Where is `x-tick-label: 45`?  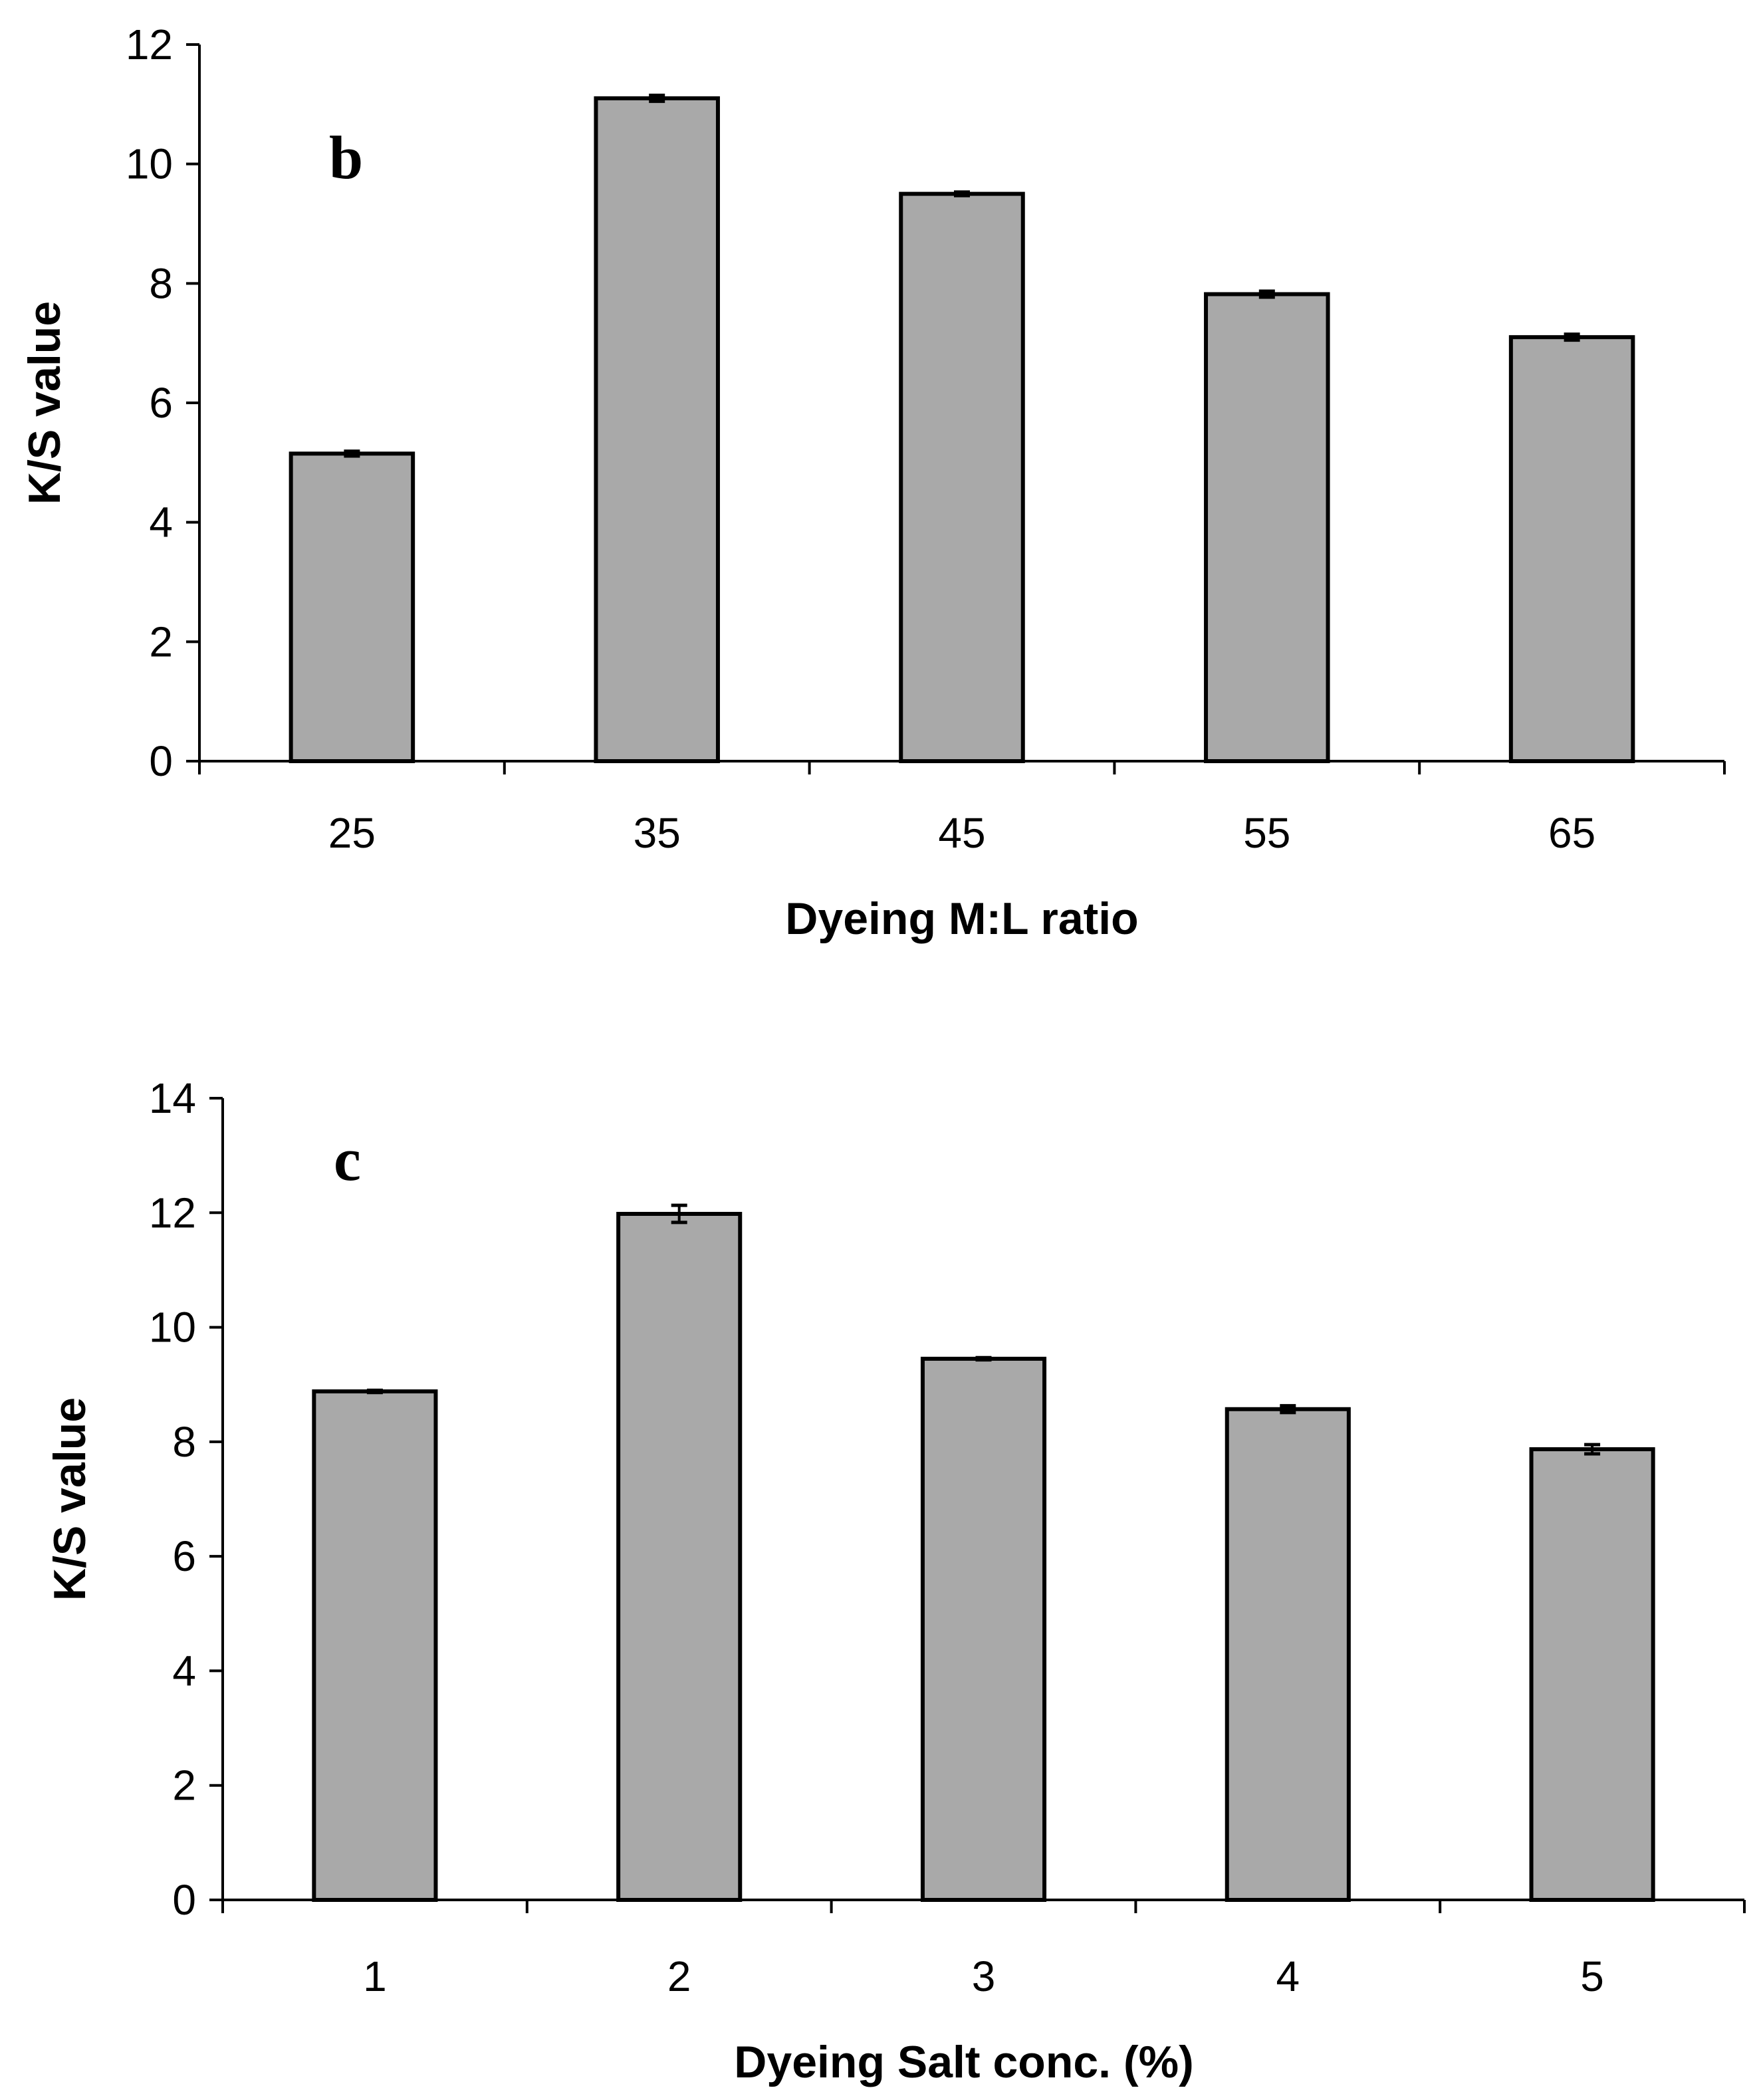
x-tick-label: 45 is located at coordinates (961, 833).